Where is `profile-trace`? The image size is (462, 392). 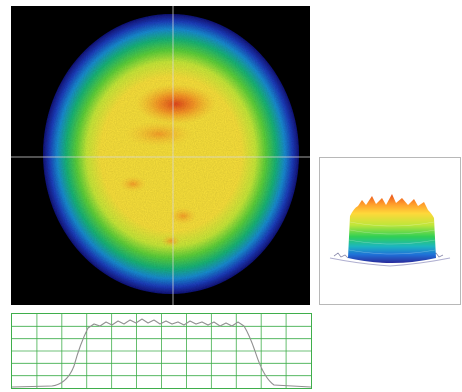
profile-trace is located at coordinates (161, 353).